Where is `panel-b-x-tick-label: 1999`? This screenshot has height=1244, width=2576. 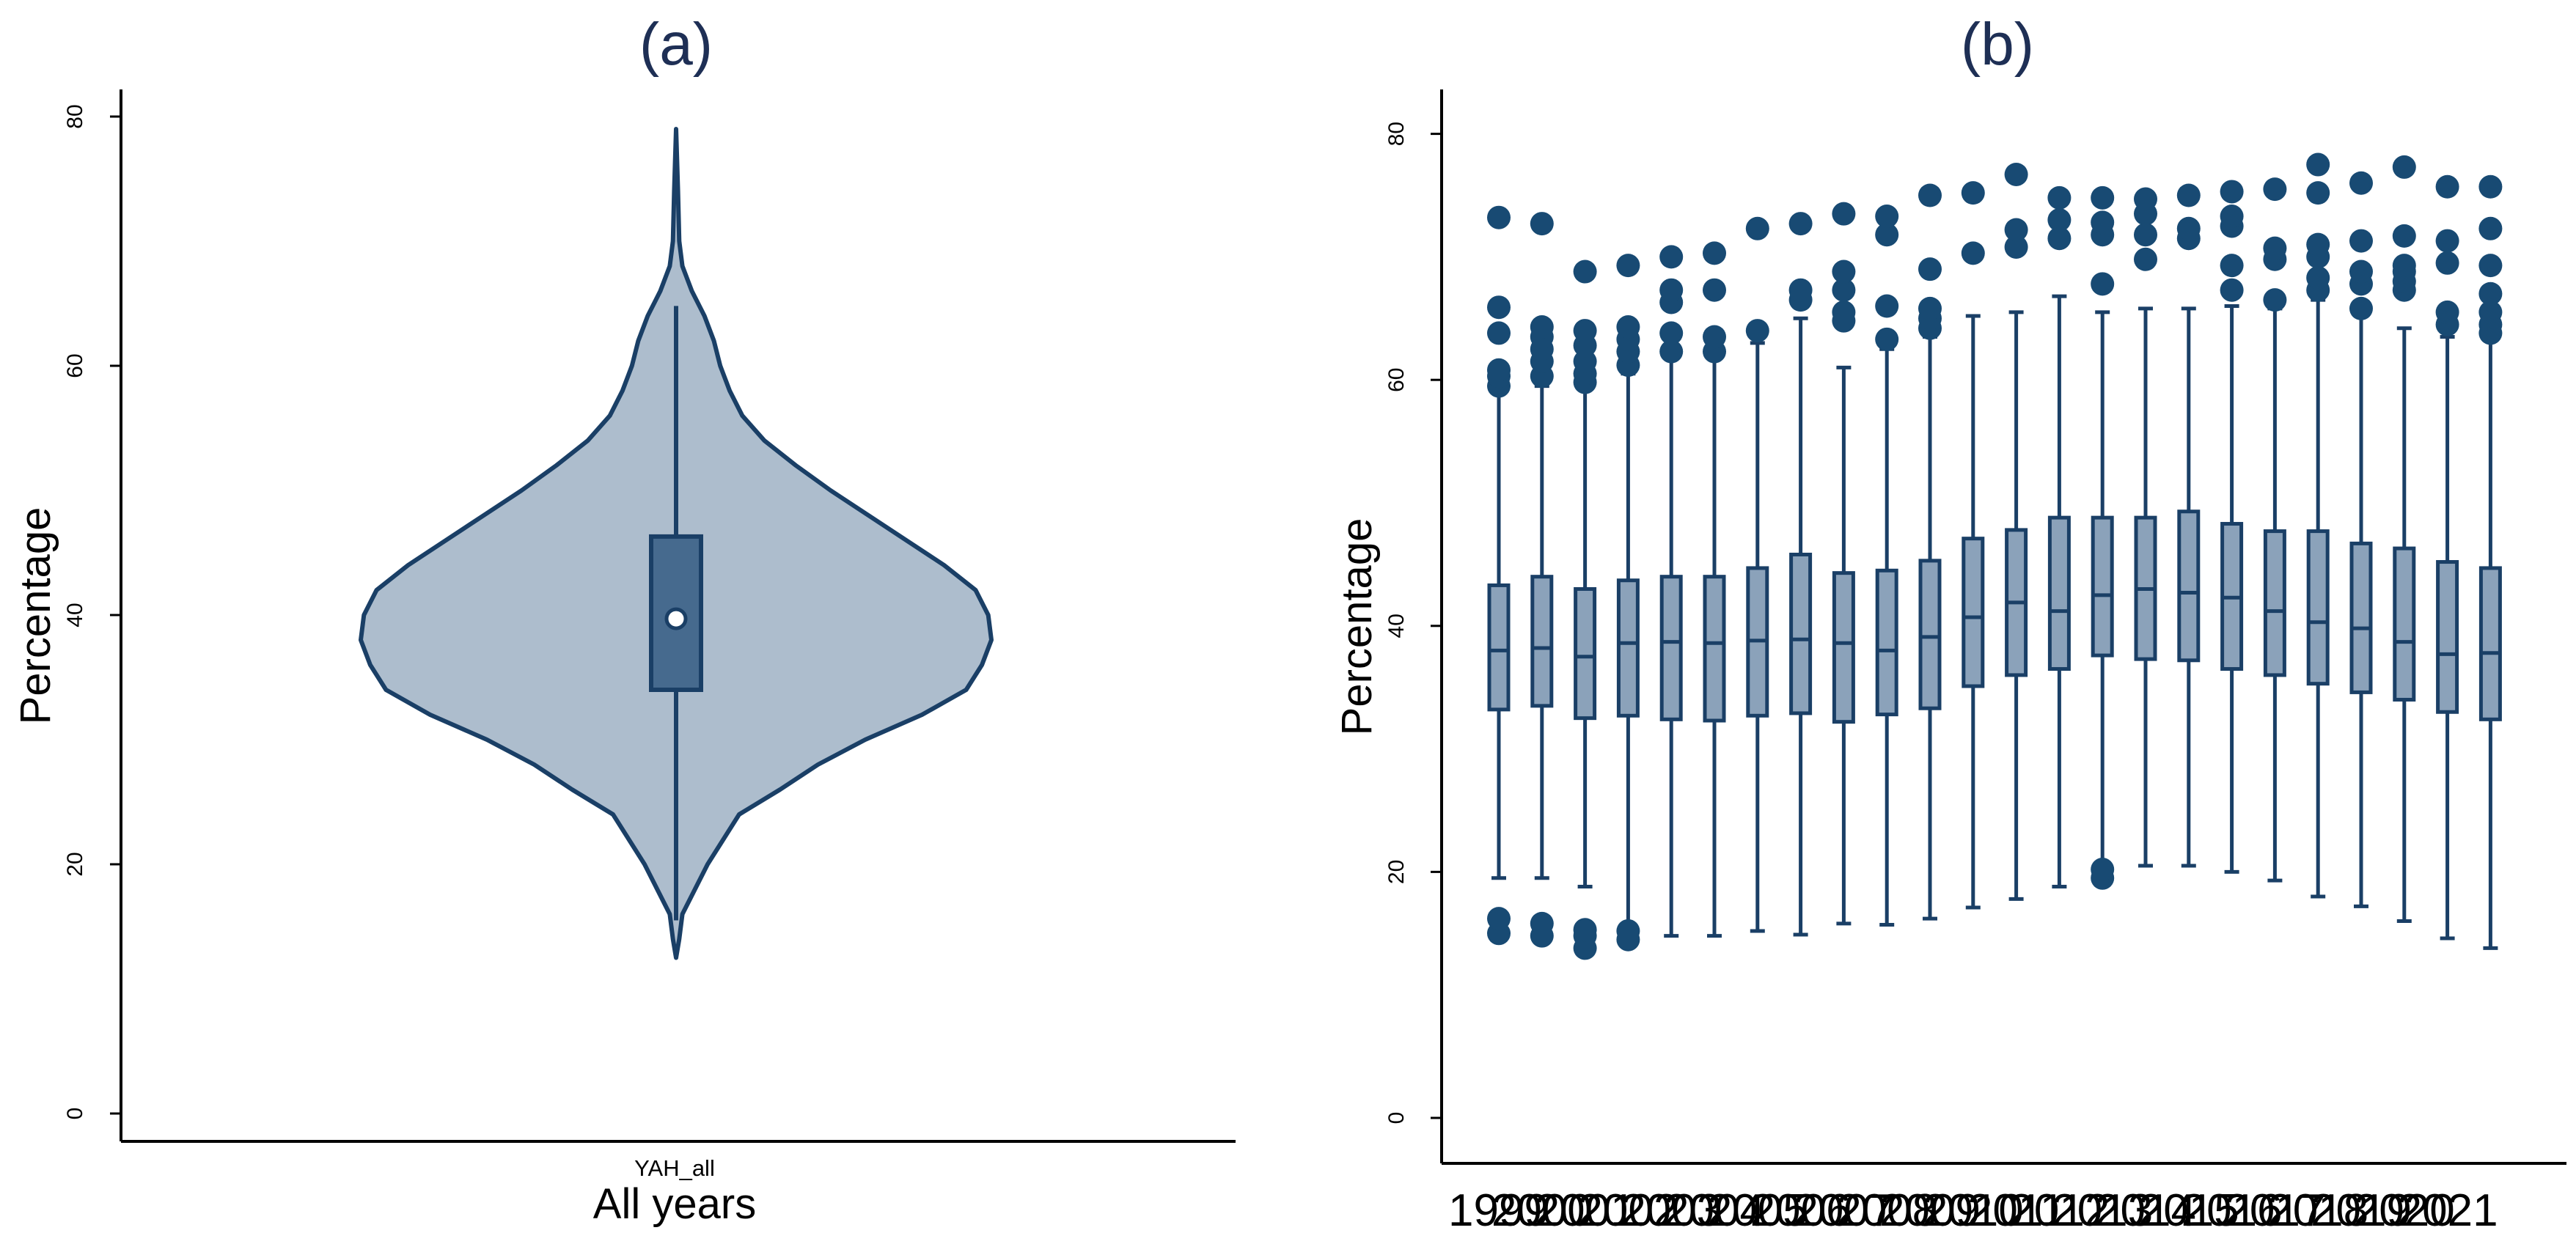
panel-b-x-tick-label: 1999 is located at coordinates (1499, 1210).